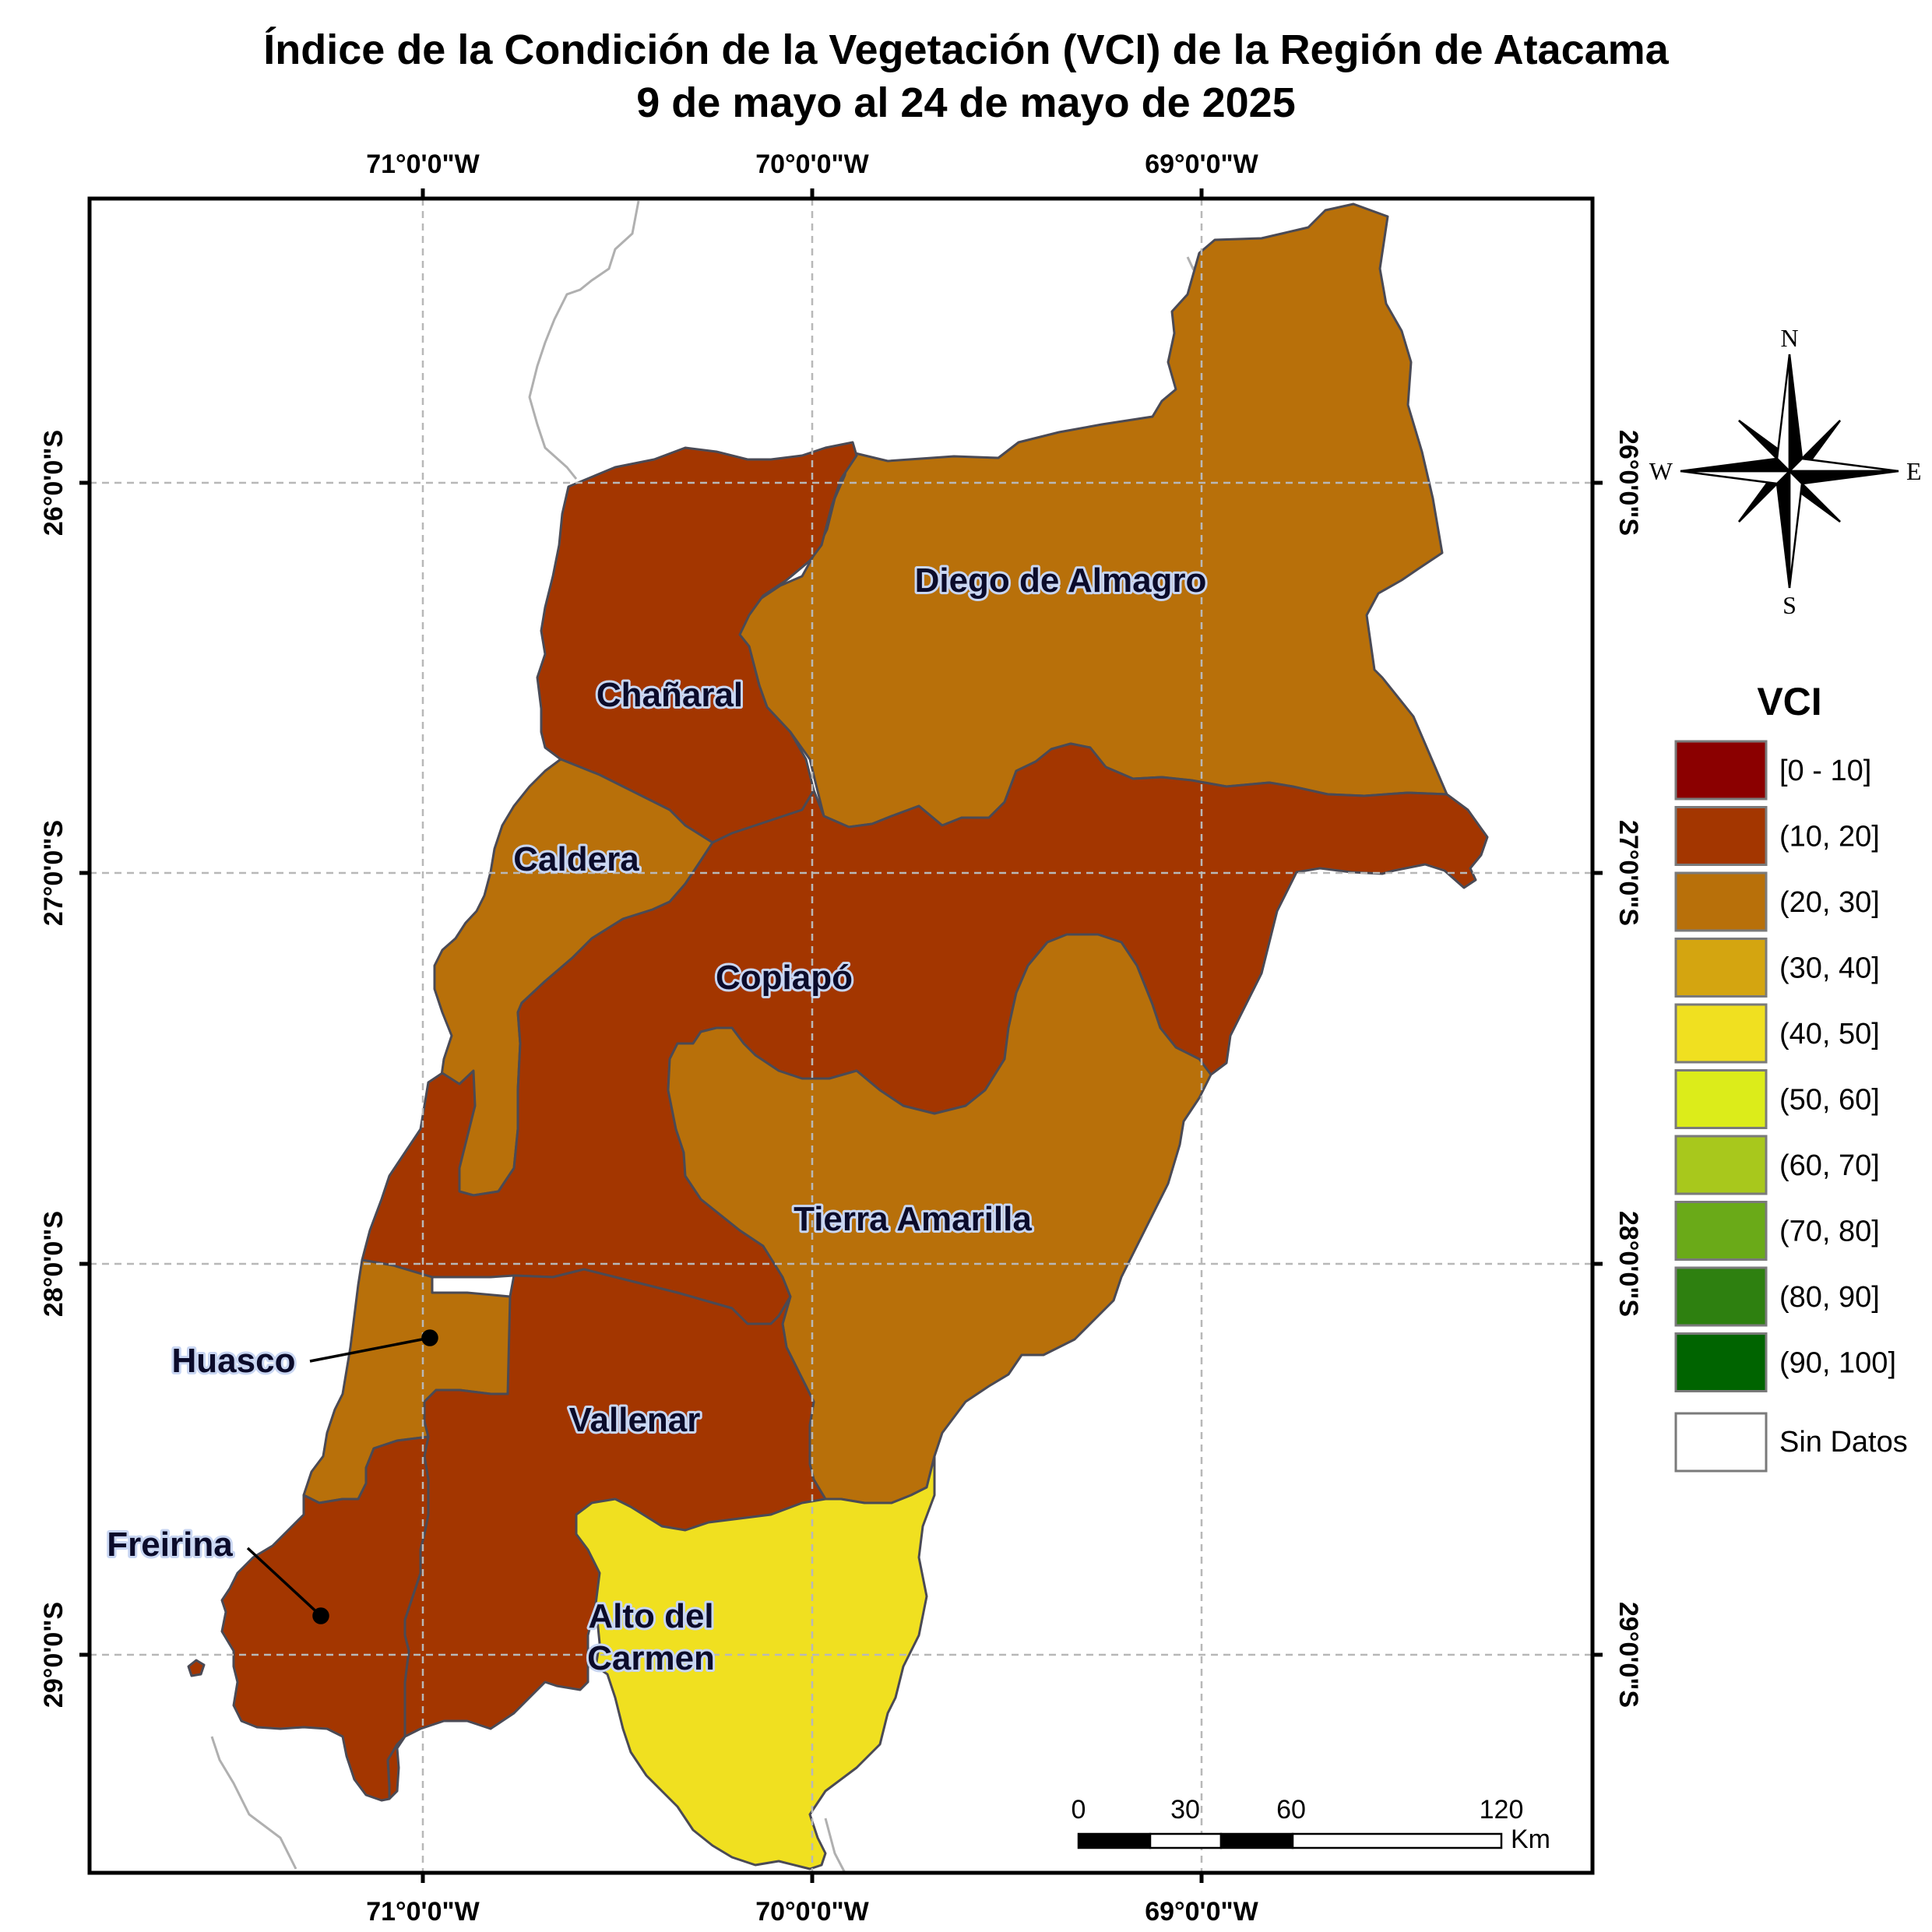 This screenshot has width=1932, height=1932. Describe the element at coordinates (635, 1420) in the screenshot. I see `label-vallenar: Vallenar` at that location.